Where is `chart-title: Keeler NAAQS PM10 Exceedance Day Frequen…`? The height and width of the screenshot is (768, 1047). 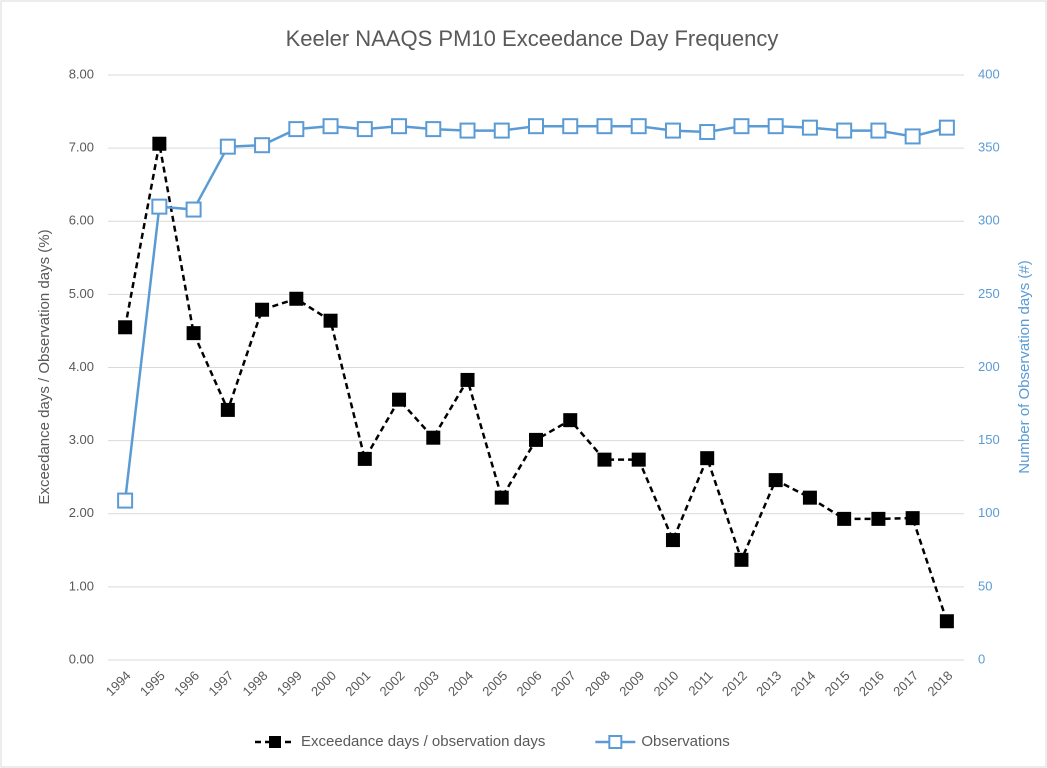 chart-title: Keeler NAAQS PM10 Exceedance Day Frequen… is located at coordinates (532, 38).